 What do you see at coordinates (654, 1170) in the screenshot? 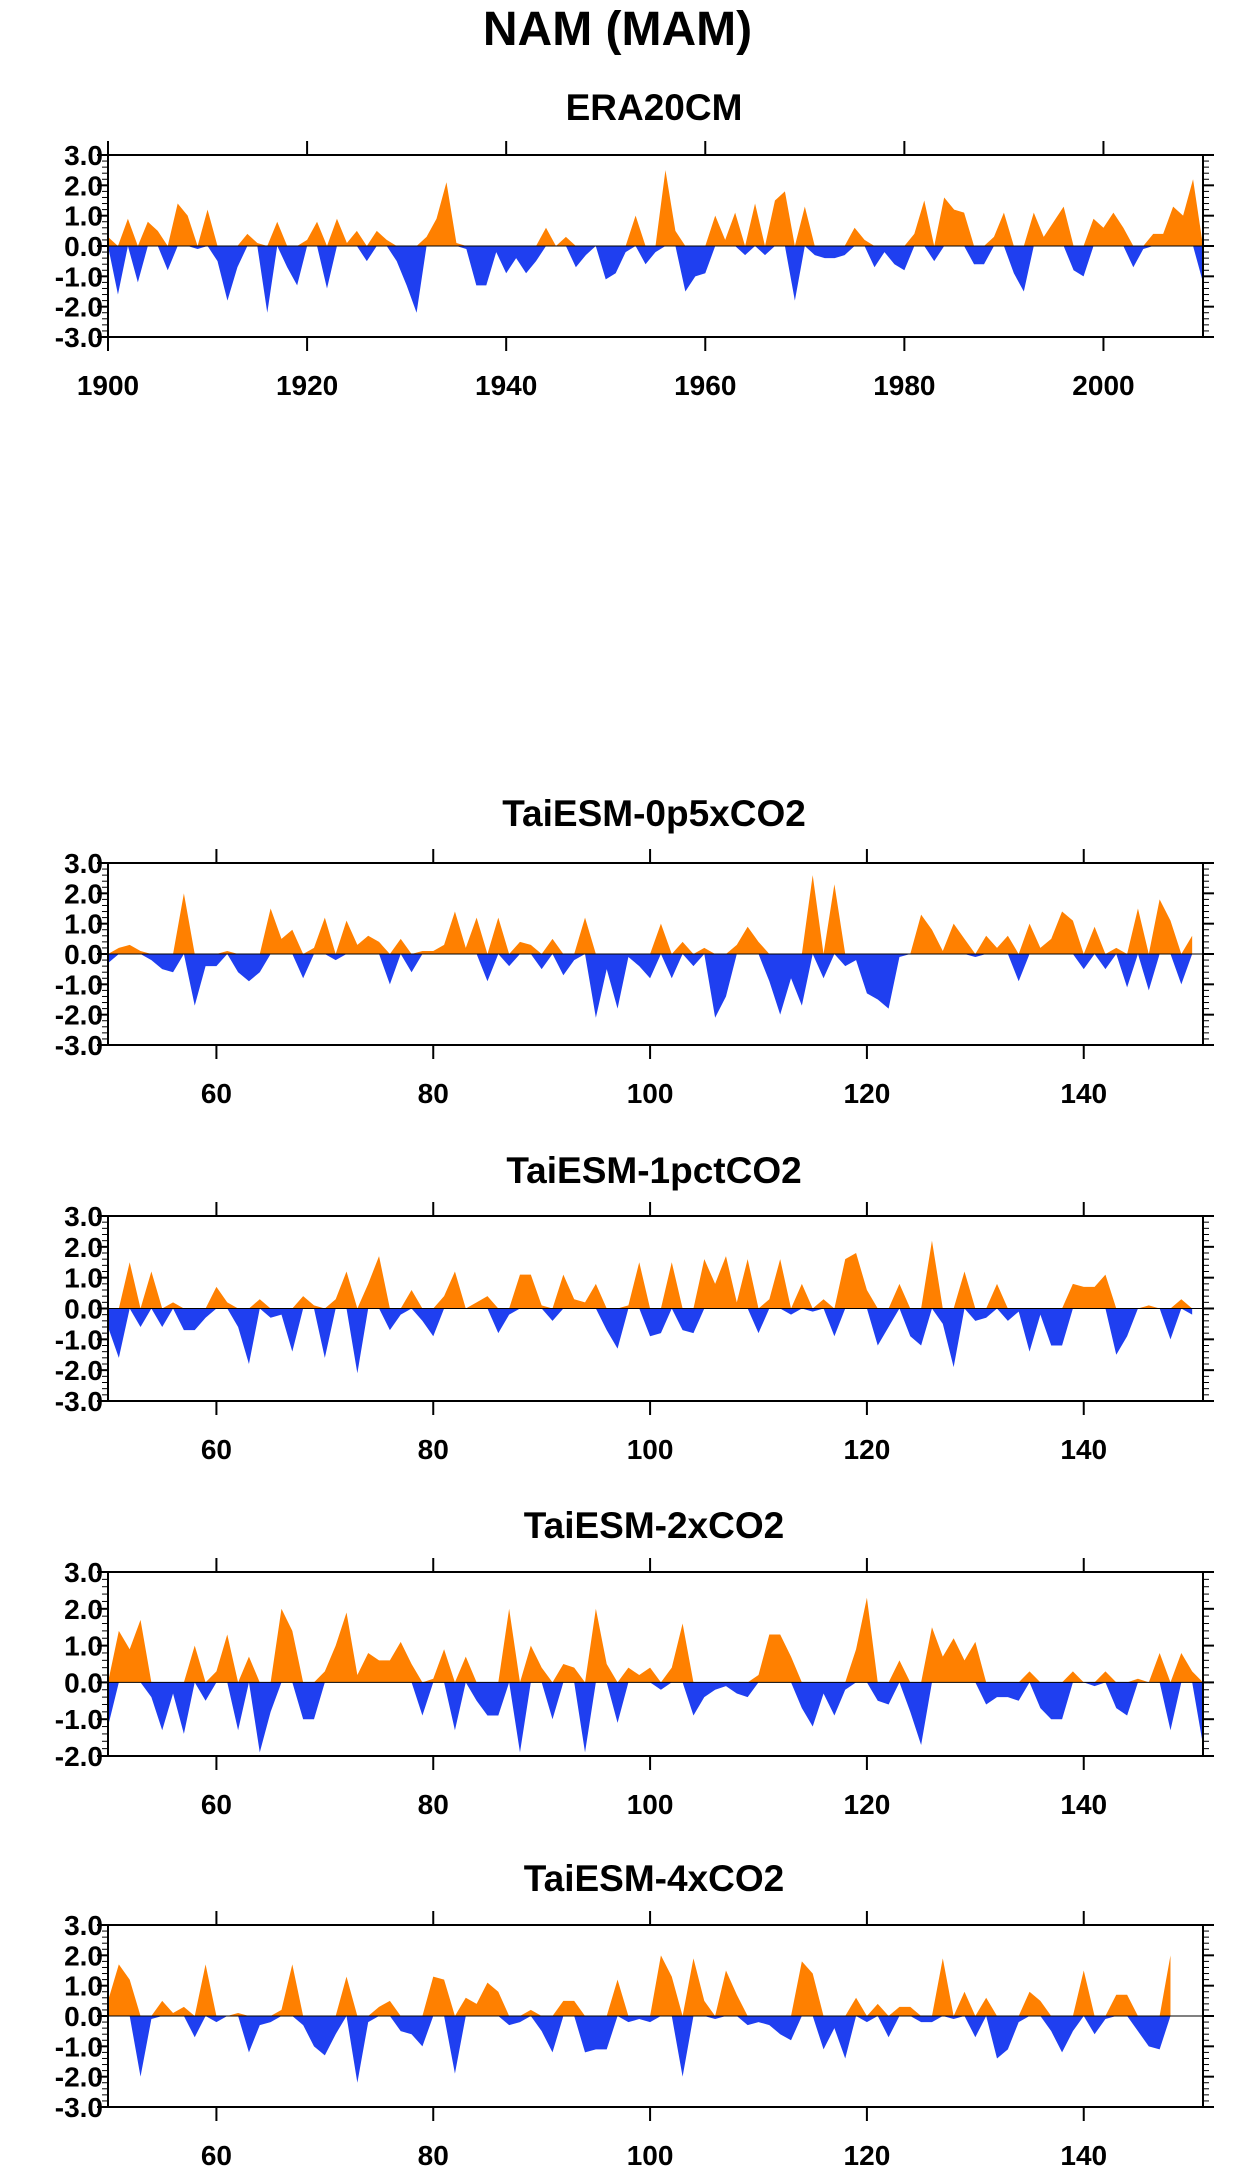
I see `panel-title-1pctco2: TaiESM-1pctCO2` at bounding box center [654, 1170].